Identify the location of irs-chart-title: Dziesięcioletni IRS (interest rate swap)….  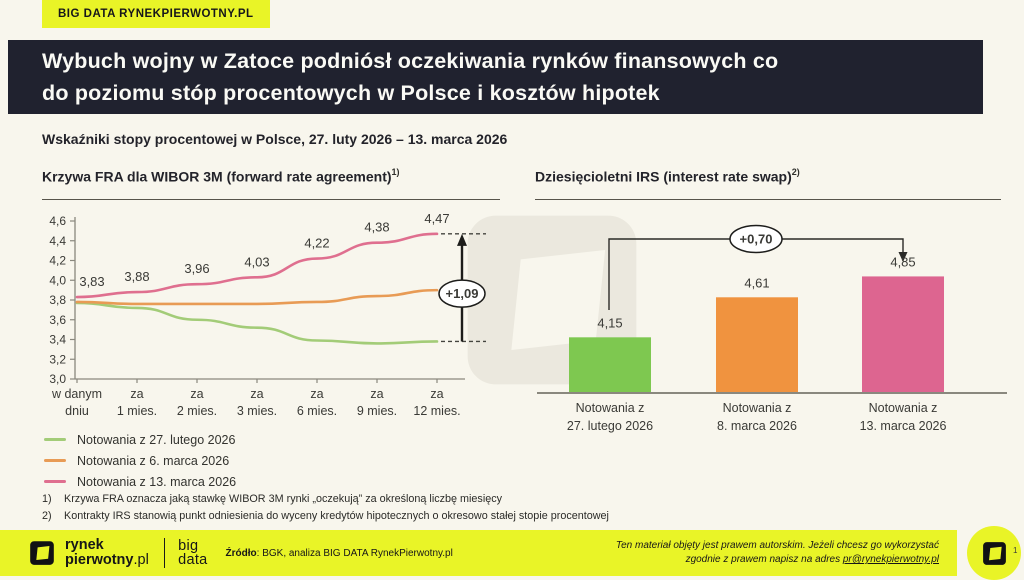
(768, 184).